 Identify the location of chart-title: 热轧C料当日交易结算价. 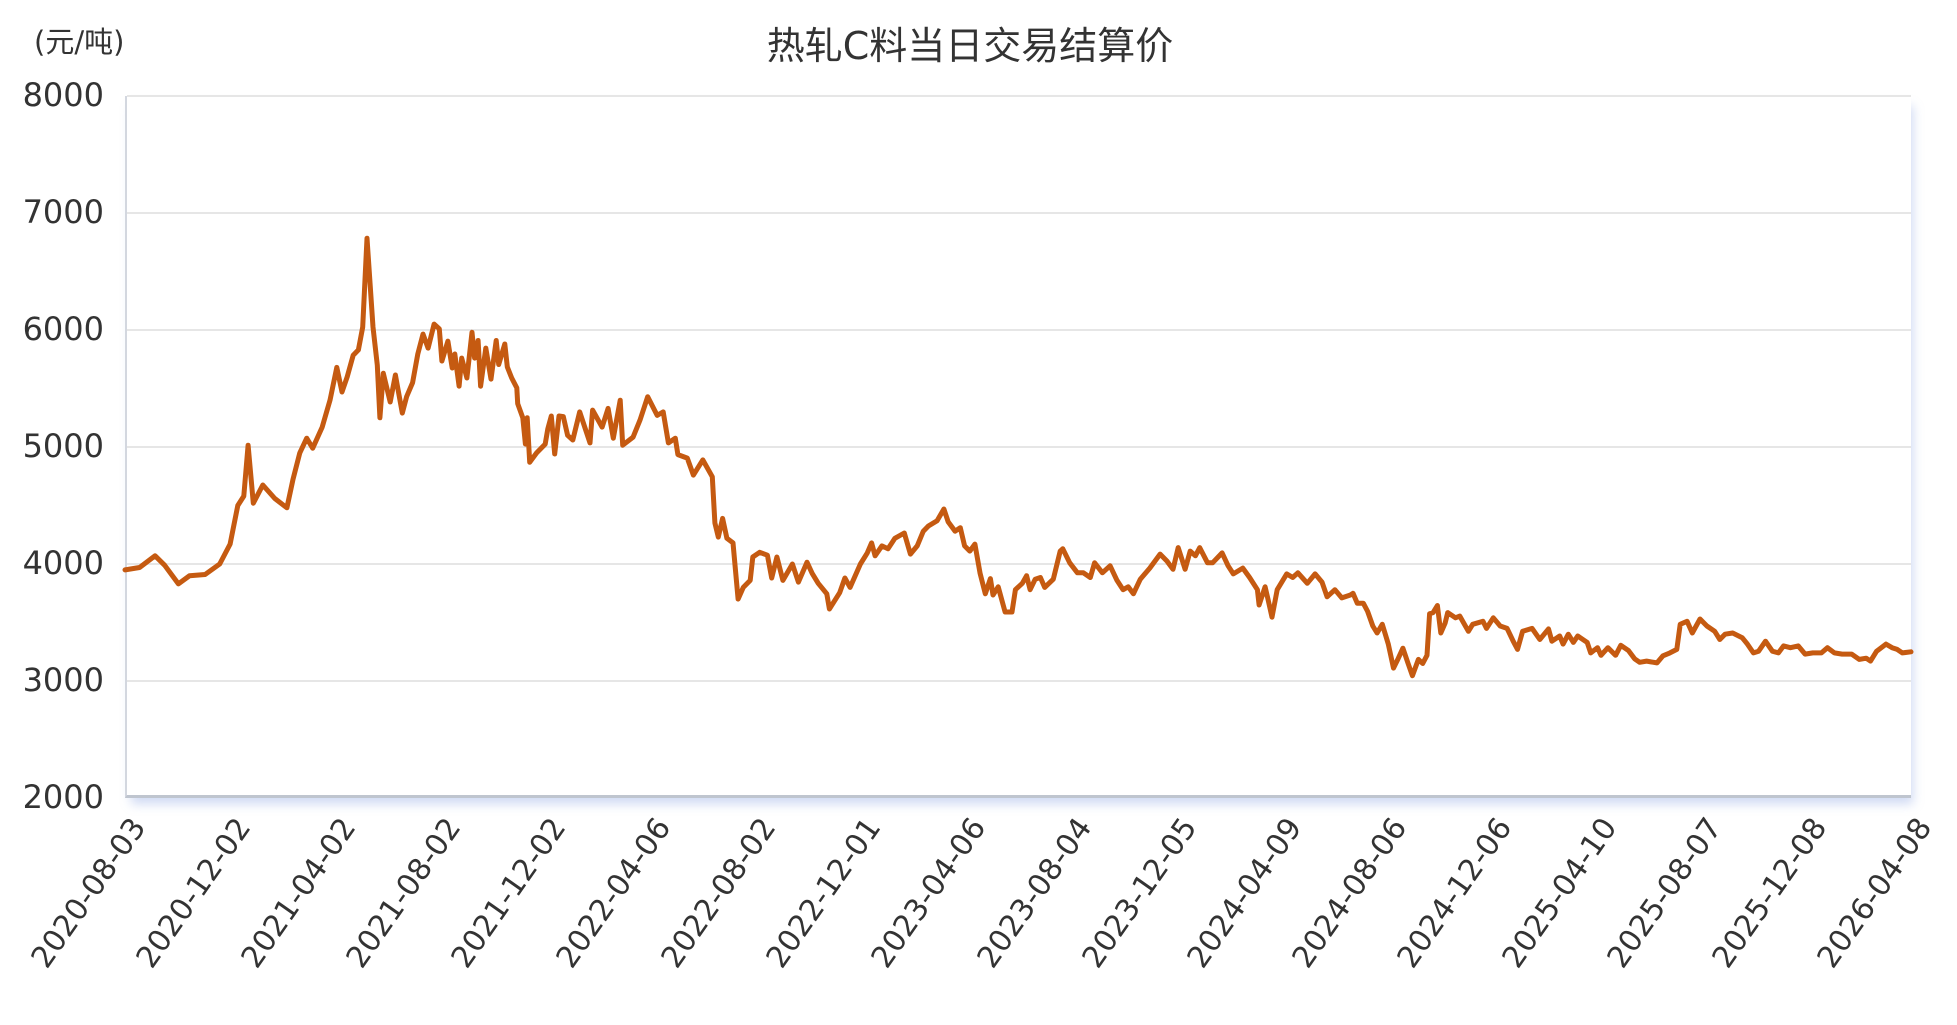
(970, 46).